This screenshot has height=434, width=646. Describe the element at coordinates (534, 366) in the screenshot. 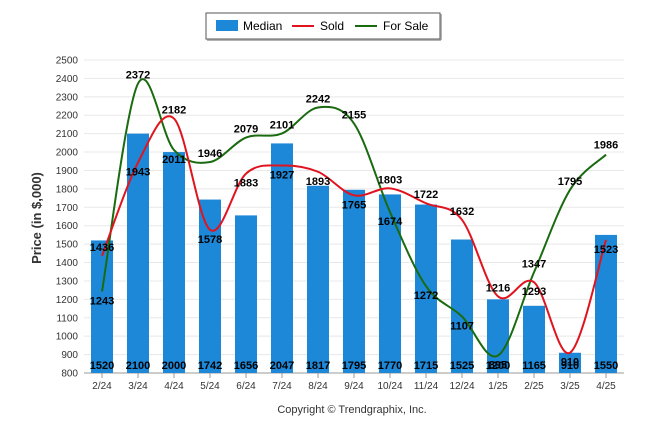

I see `data-label-median: 1165` at that location.